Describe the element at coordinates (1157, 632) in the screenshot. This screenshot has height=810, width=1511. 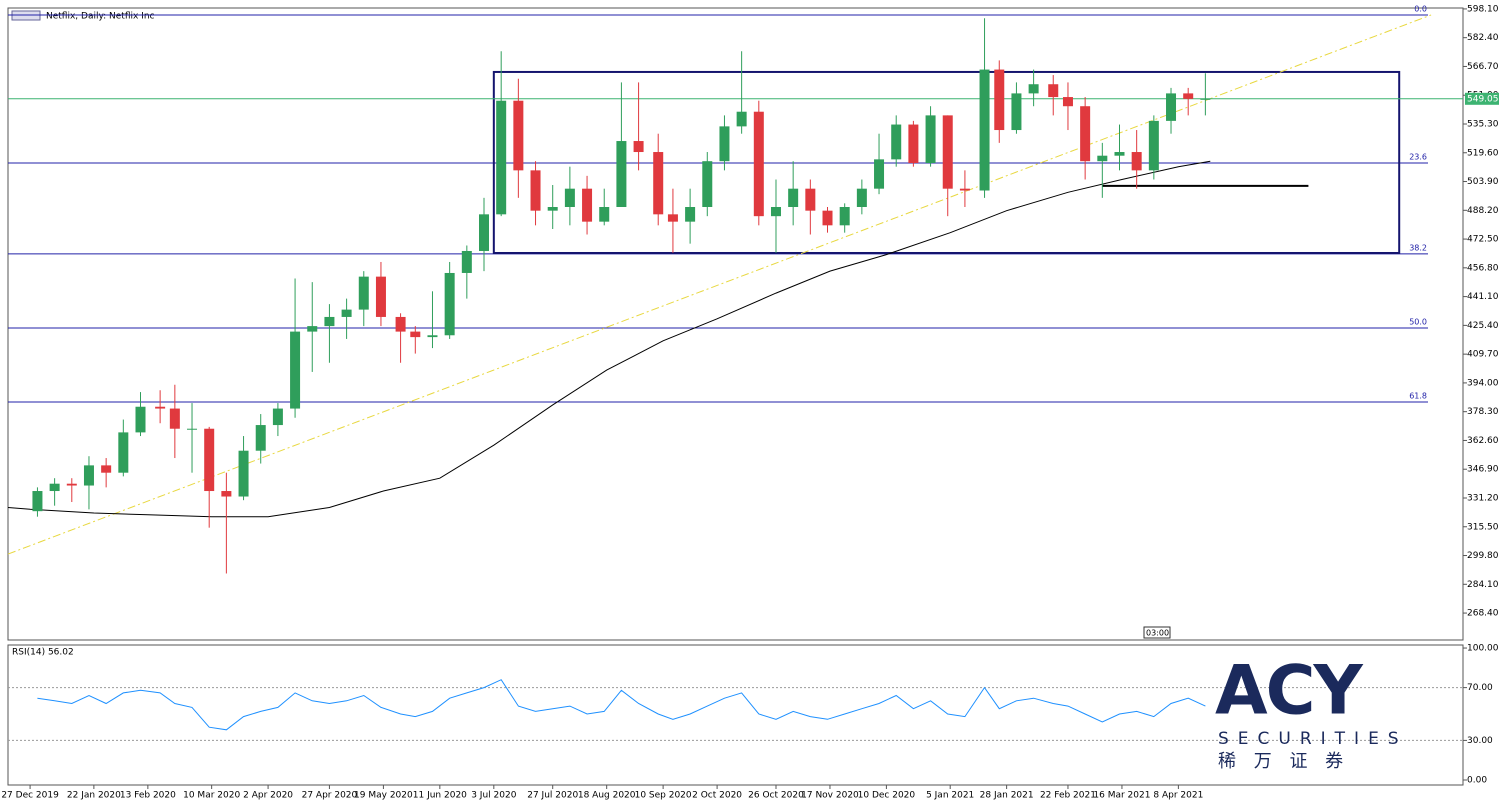
I see `time-marker-box` at that location.